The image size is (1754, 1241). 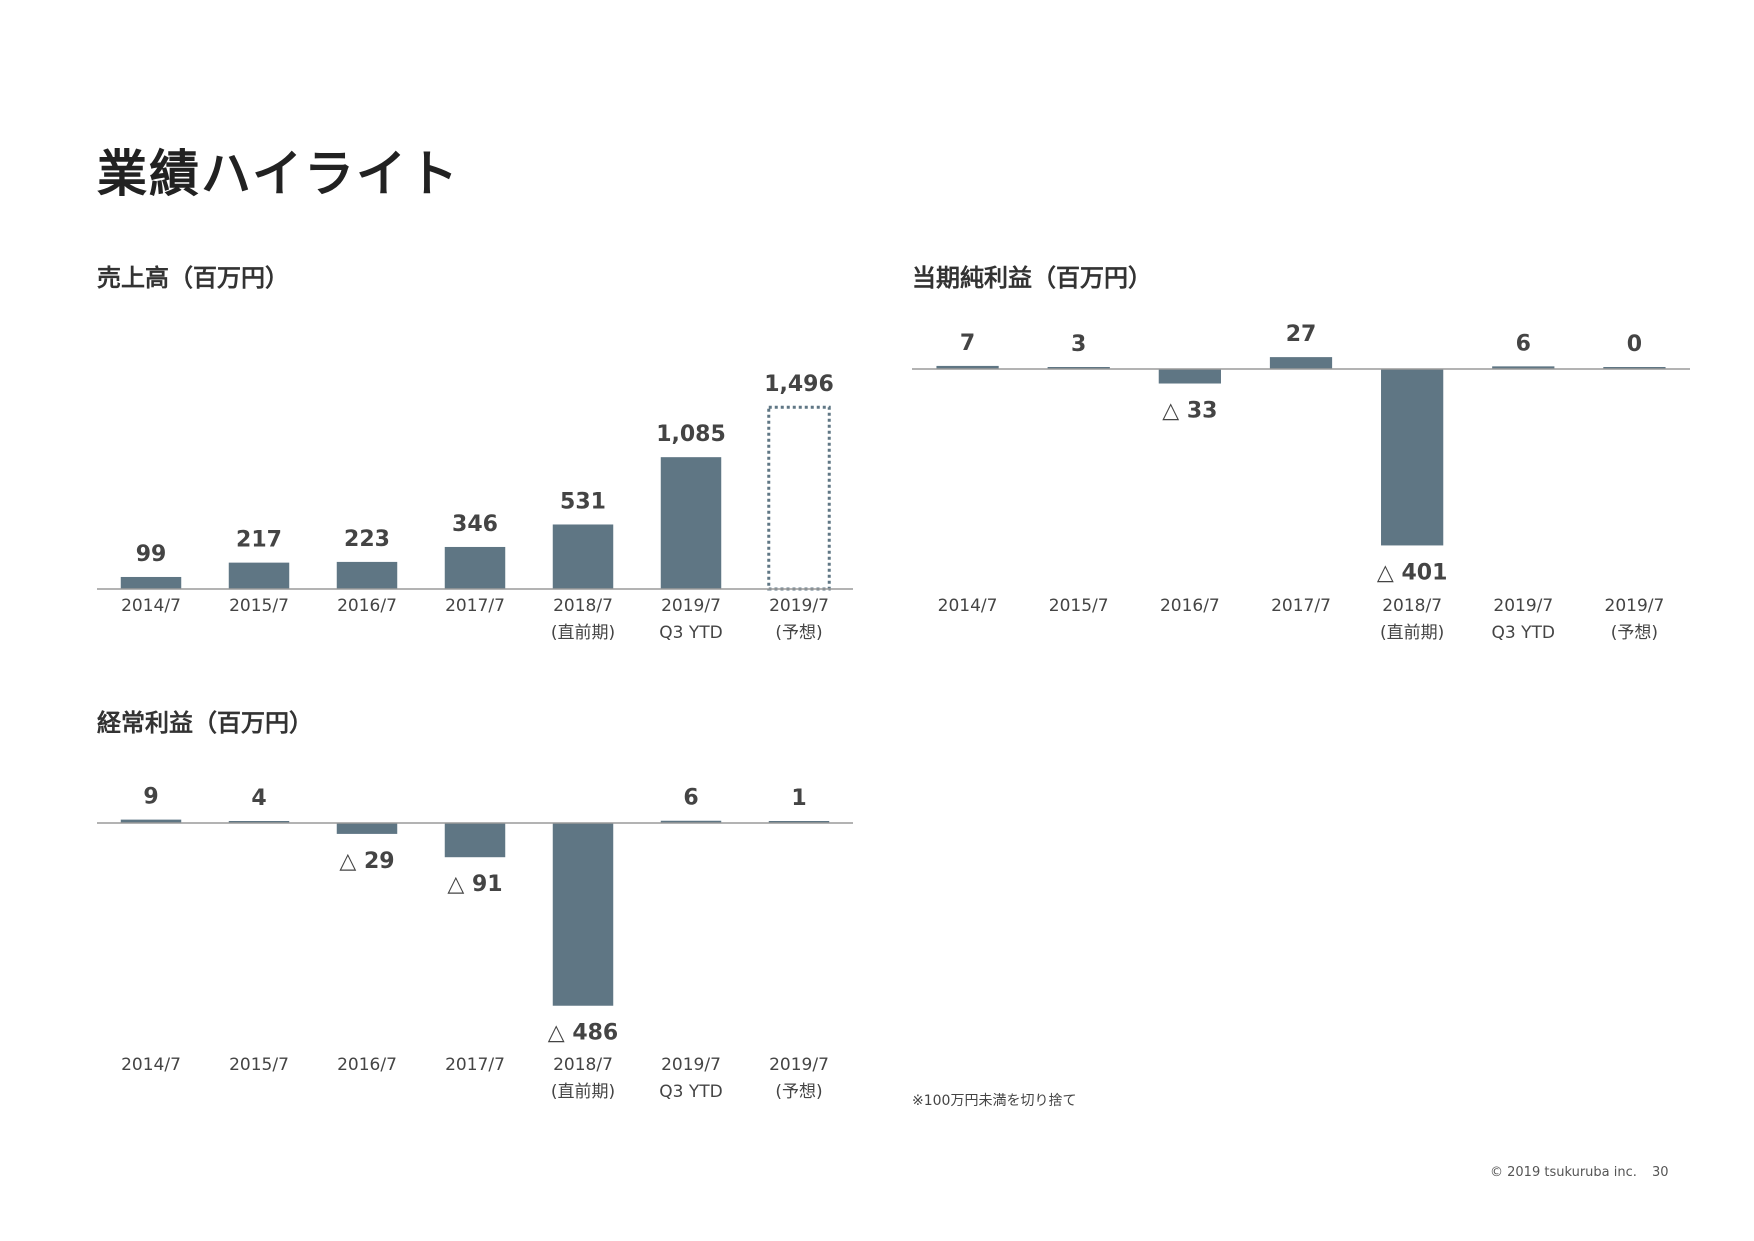 What do you see at coordinates (366, 861) in the screenshot?
I see `value-label: △ 29` at bounding box center [366, 861].